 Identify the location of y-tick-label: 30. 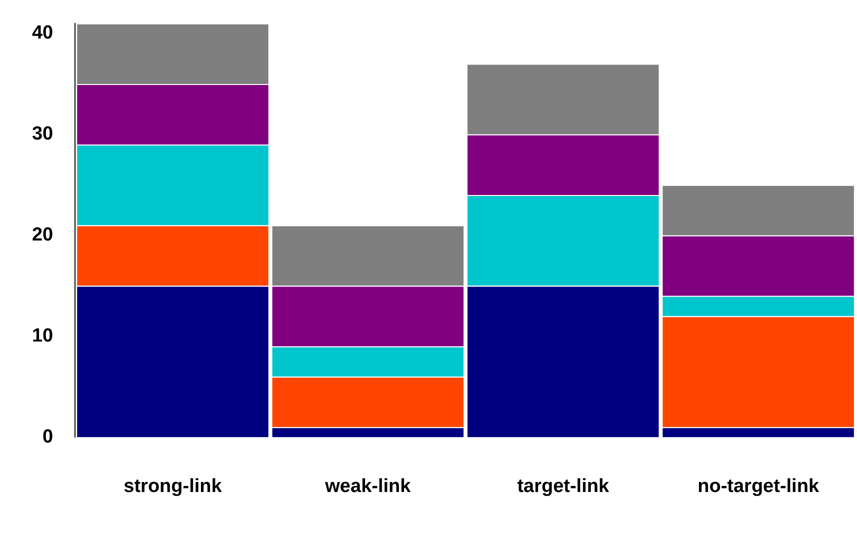
(43, 134).